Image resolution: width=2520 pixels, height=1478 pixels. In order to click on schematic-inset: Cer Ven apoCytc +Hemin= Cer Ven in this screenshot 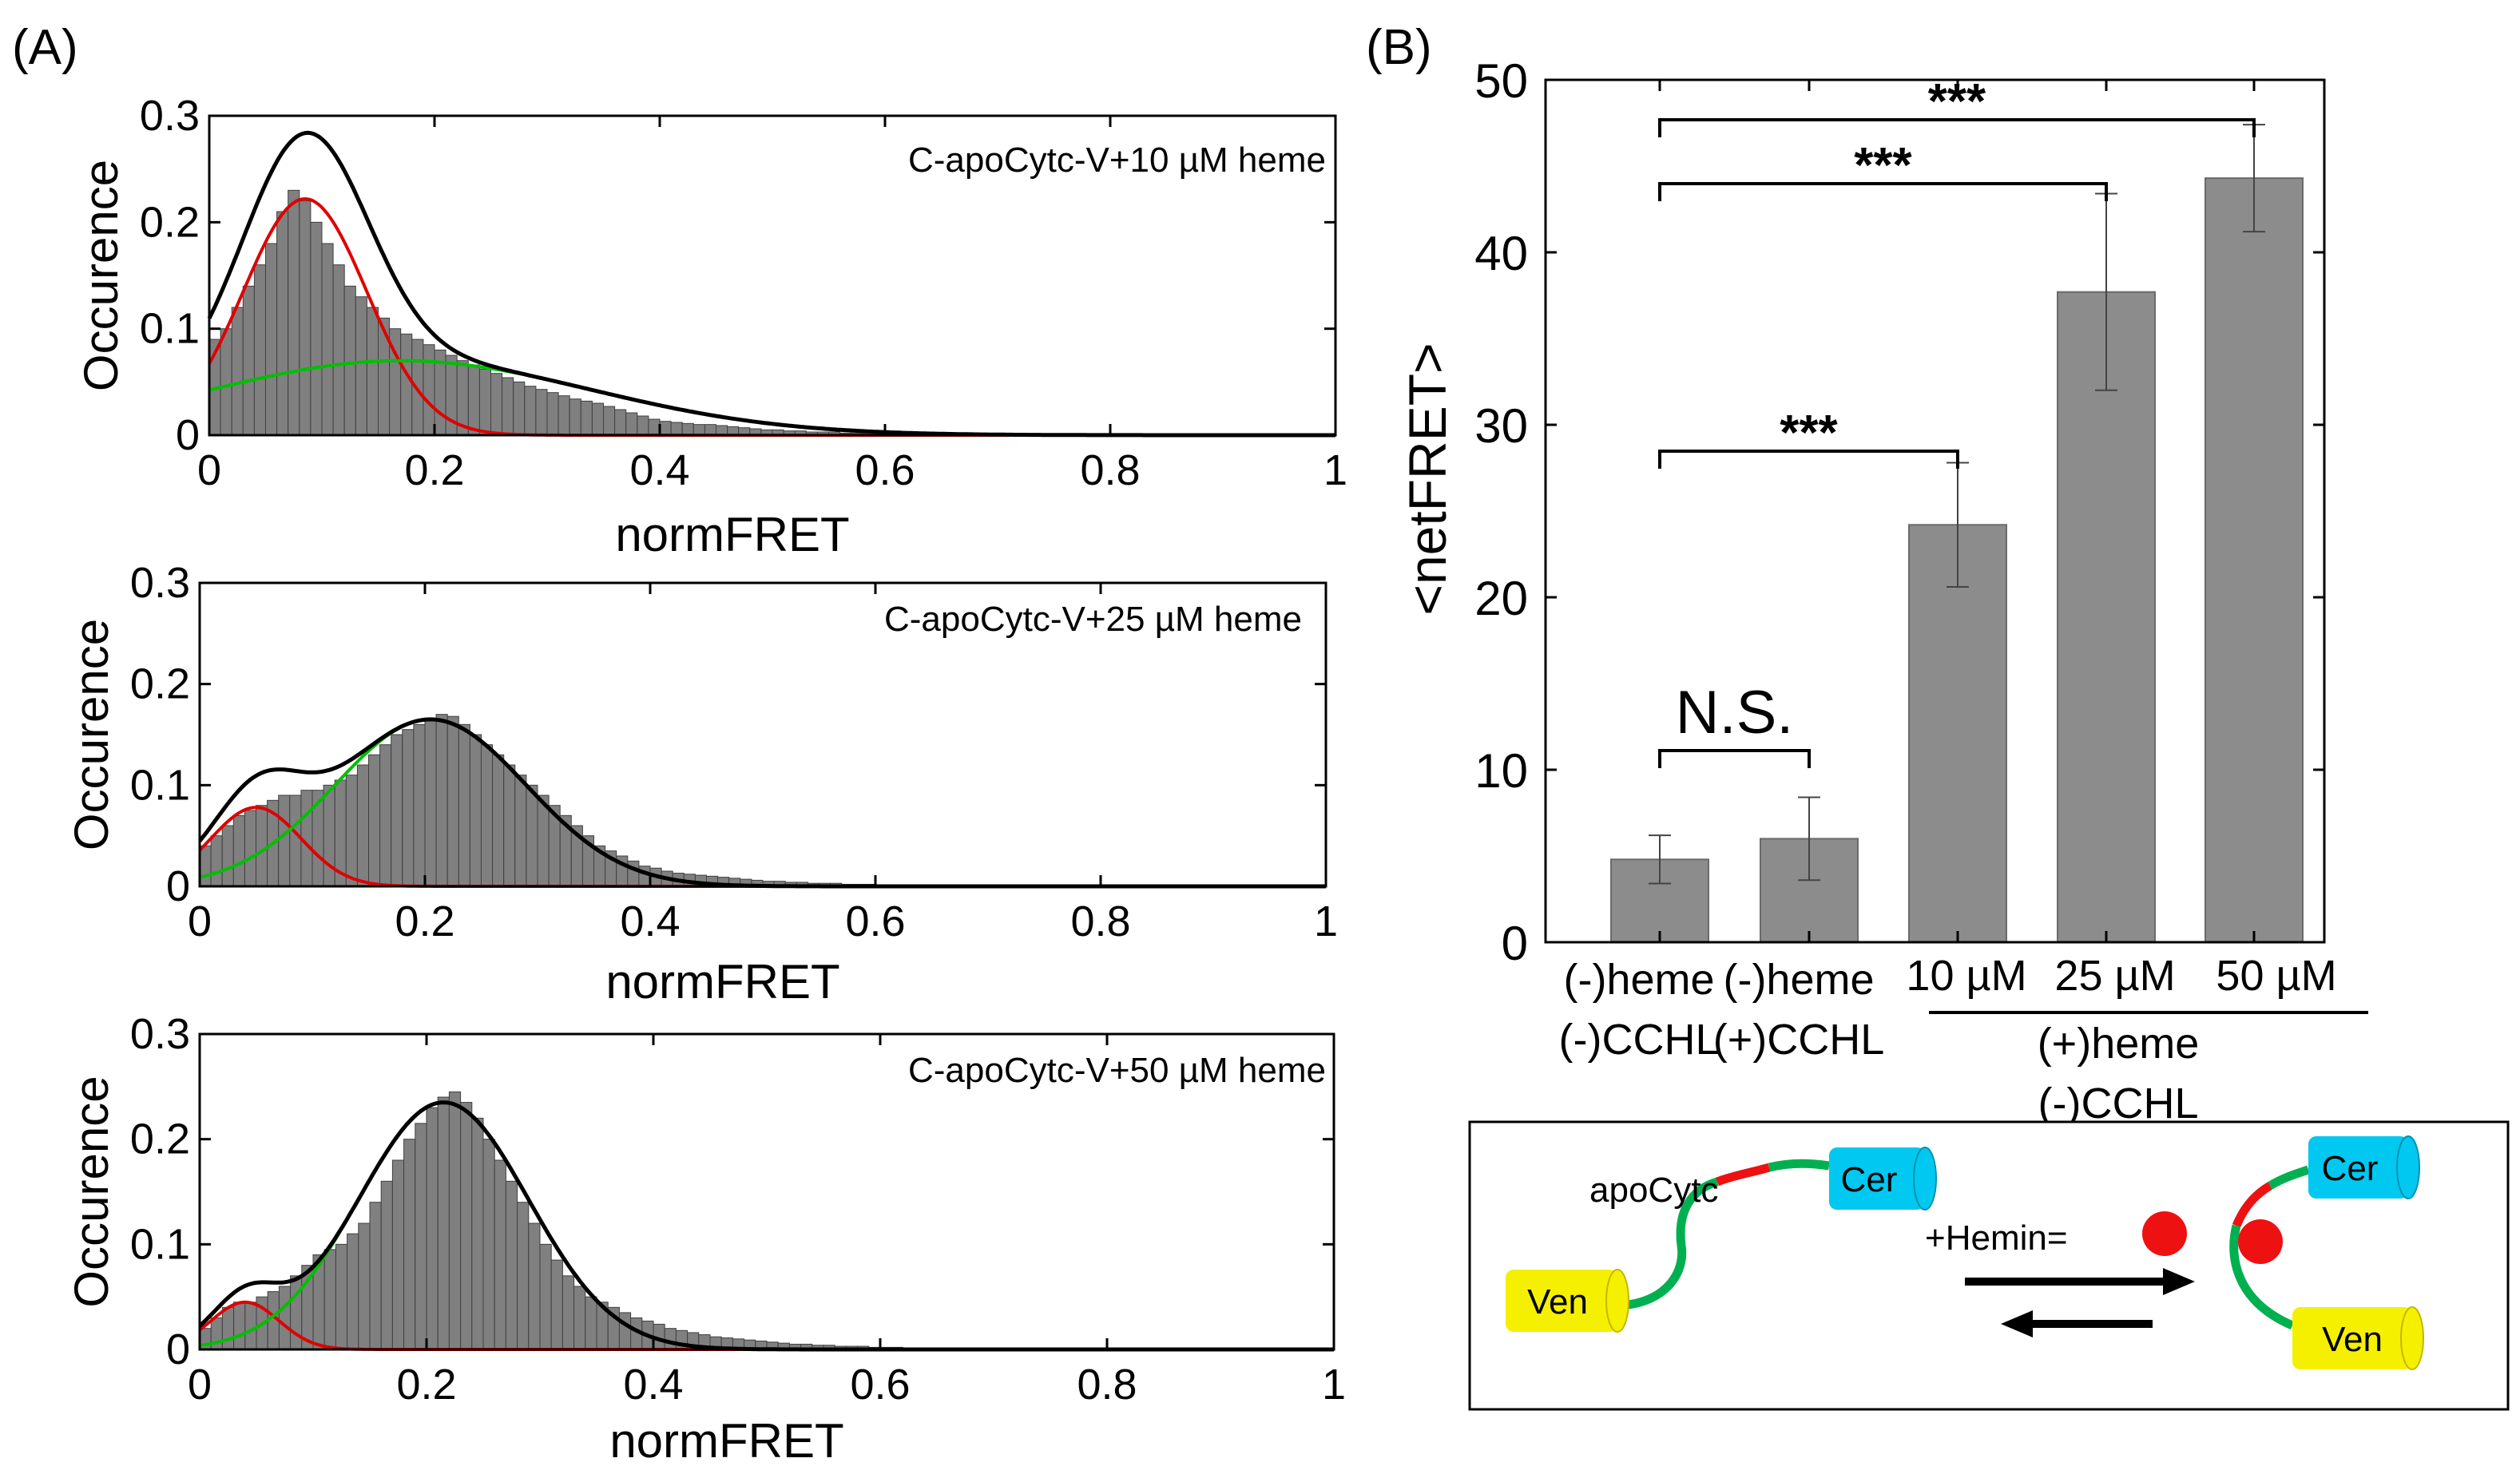, I will do `click(1989, 1265)`.